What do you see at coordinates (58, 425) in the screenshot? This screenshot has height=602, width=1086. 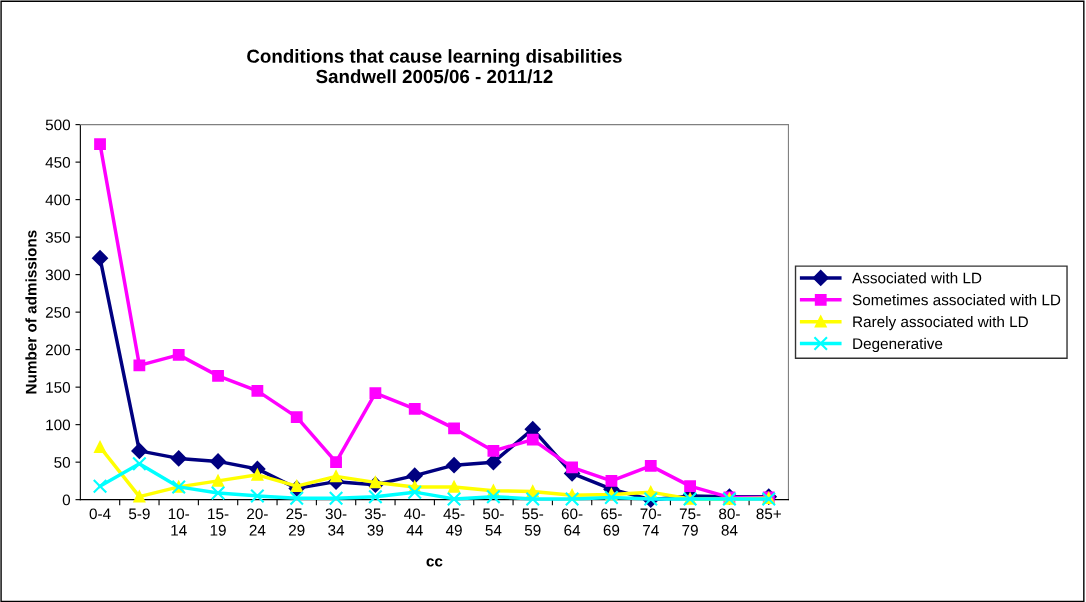 I see `y-tick-label: 100` at bounding box center [58, 425].